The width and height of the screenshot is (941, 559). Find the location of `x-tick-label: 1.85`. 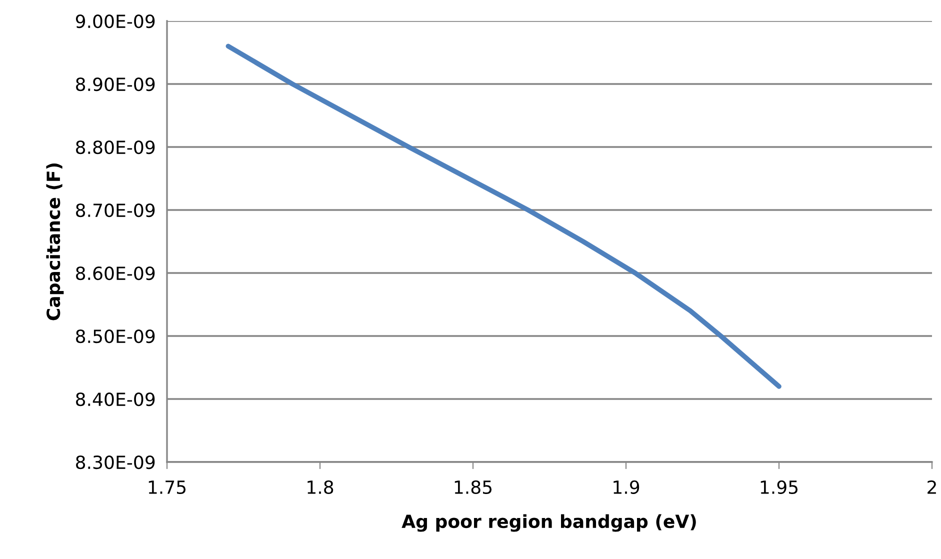

x-tick-label: 1.85 is located at coordinates (473, 487).